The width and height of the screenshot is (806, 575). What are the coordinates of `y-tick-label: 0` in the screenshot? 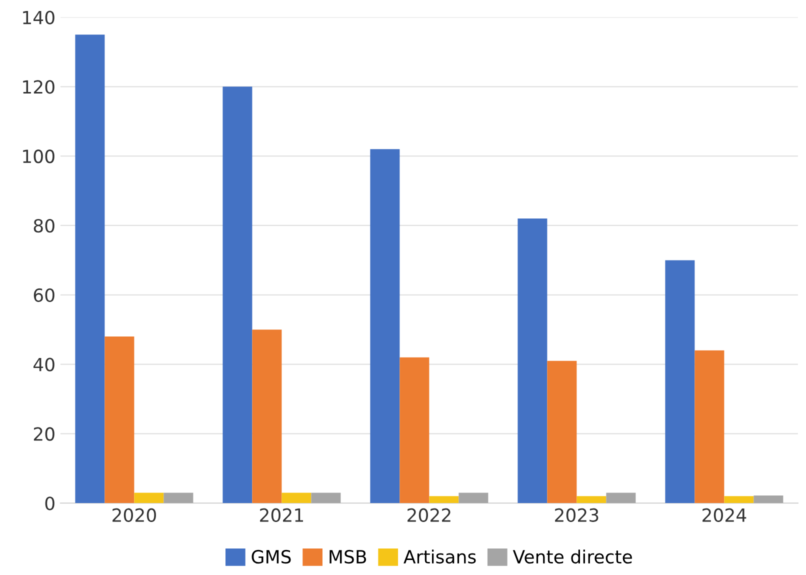 It's located at (49, 503).